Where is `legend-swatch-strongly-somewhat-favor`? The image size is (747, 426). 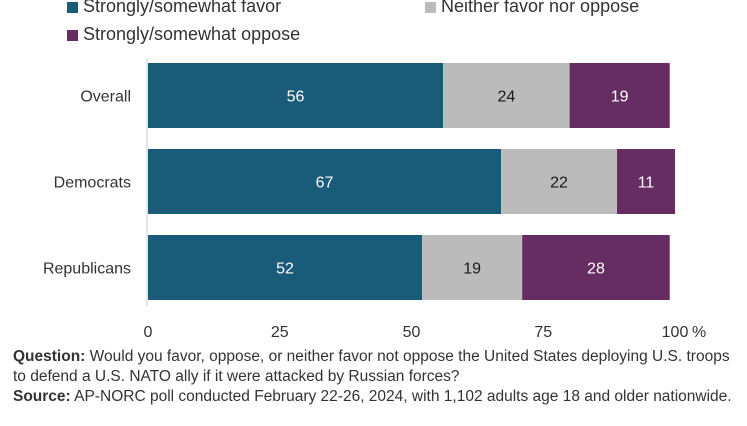 legend-swatch-strongly-somewhat-favor is located at coordinates (72, 7).